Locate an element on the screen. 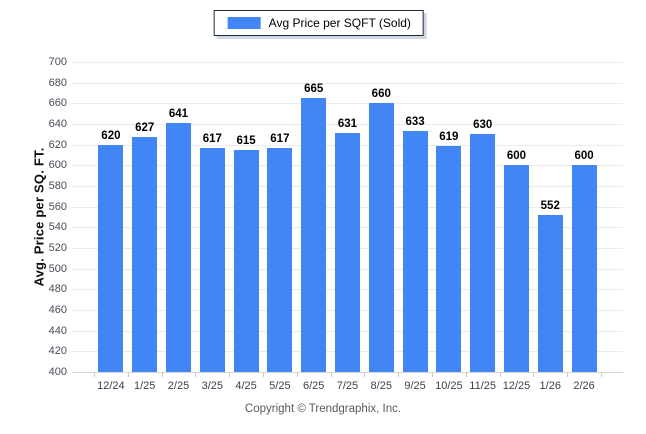  x-tick-label: 12/24 is located at coordinates (111, 386).